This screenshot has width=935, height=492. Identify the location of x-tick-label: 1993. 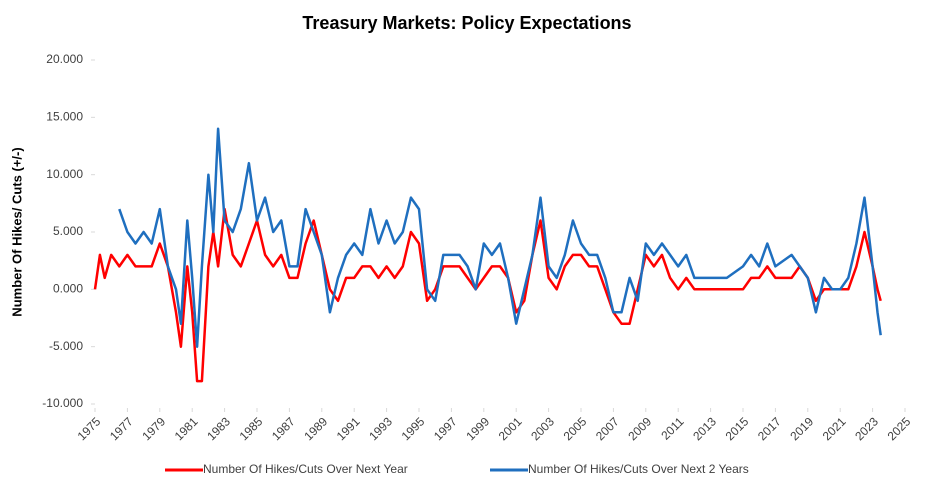
(380, 428).